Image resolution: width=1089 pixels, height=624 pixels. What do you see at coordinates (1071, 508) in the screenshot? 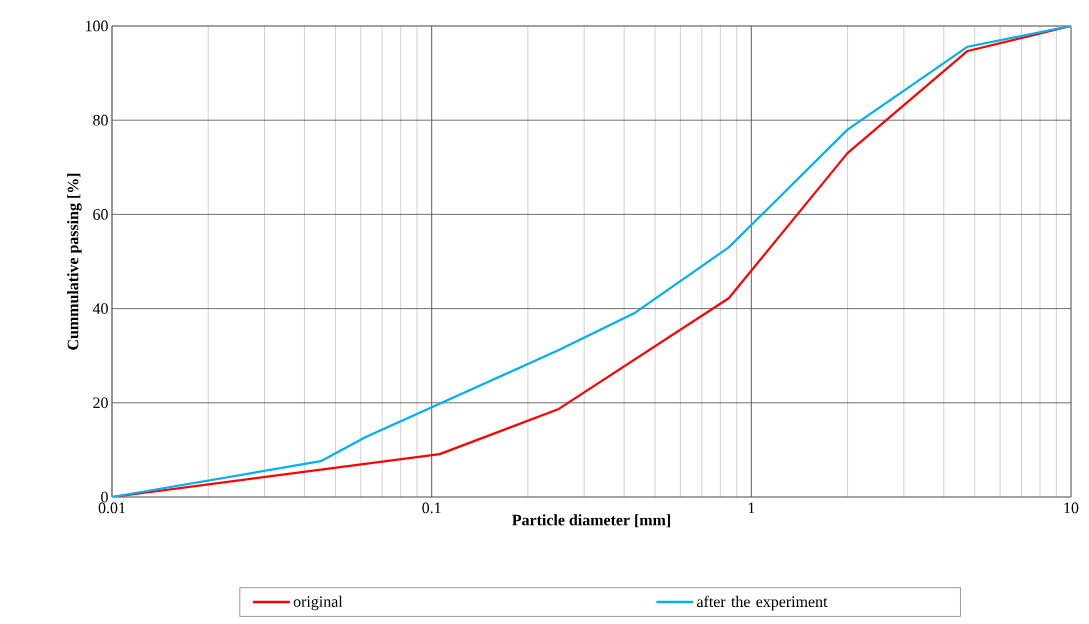
I see `x-tick-label: 10` at bounding box center [1071, 508].